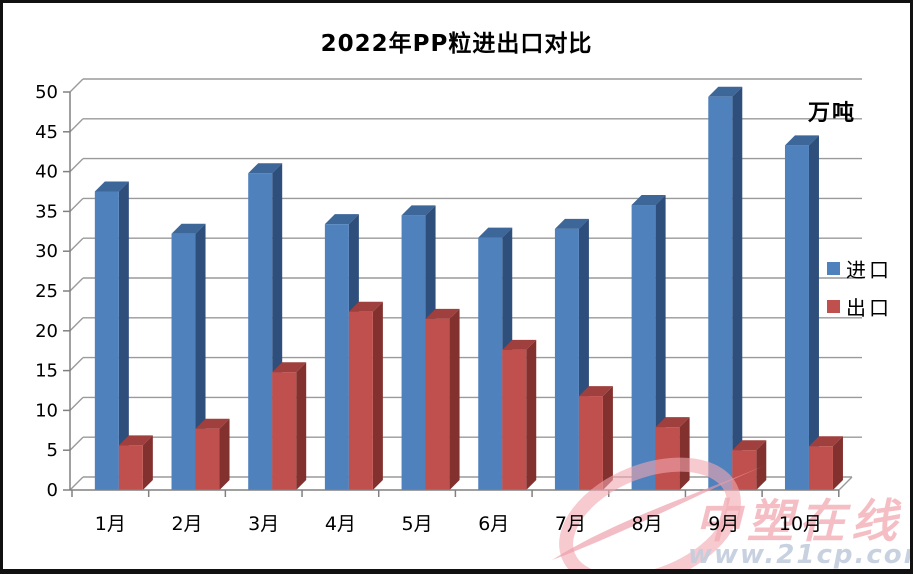 The height and width of the screenshot is (574, 913). I want to click on y-tick-label: 10, so click(46, 410).